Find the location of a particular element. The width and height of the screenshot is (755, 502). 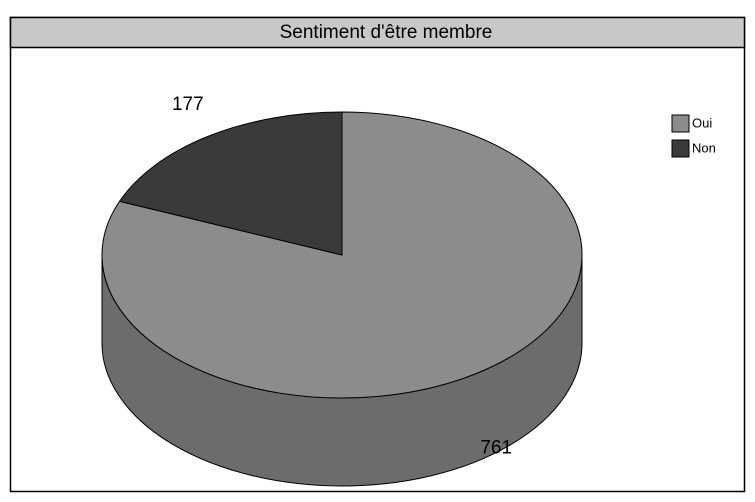

legend-label: Oui is located at coordinates (702, 122).